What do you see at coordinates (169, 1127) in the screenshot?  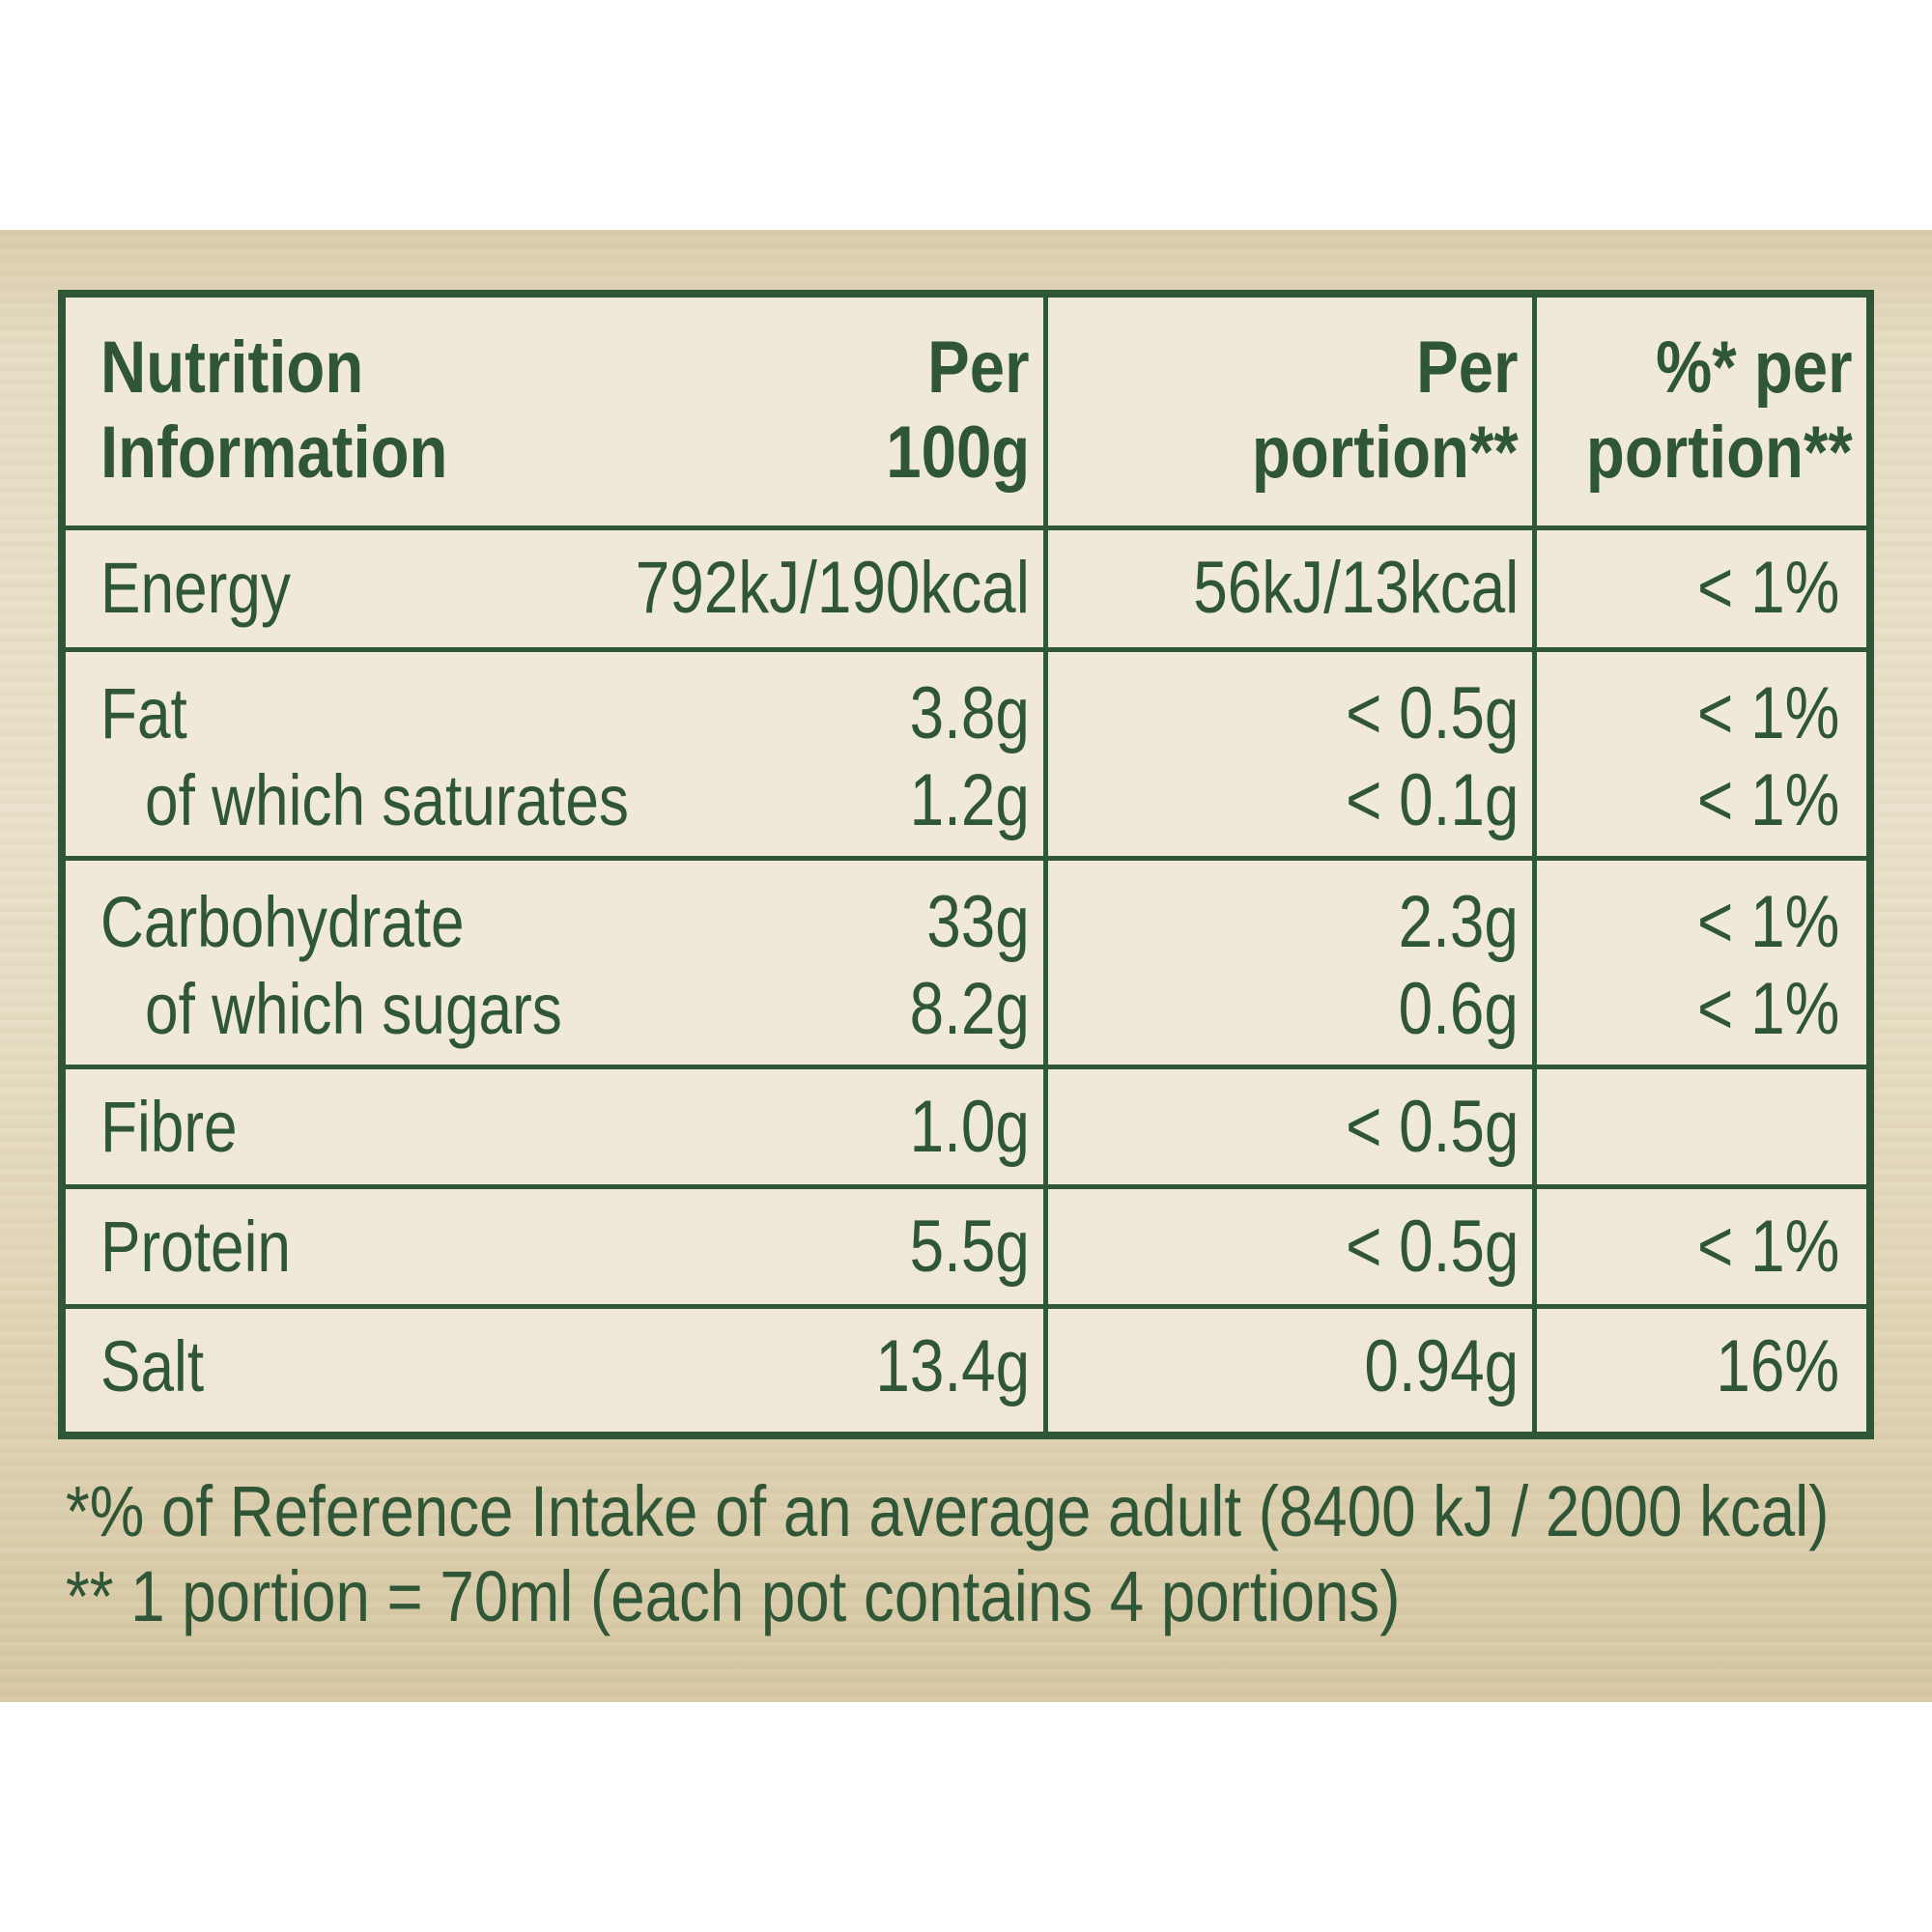 I see `nutrient-label: Fibre` at bounding box center [169, 1127].